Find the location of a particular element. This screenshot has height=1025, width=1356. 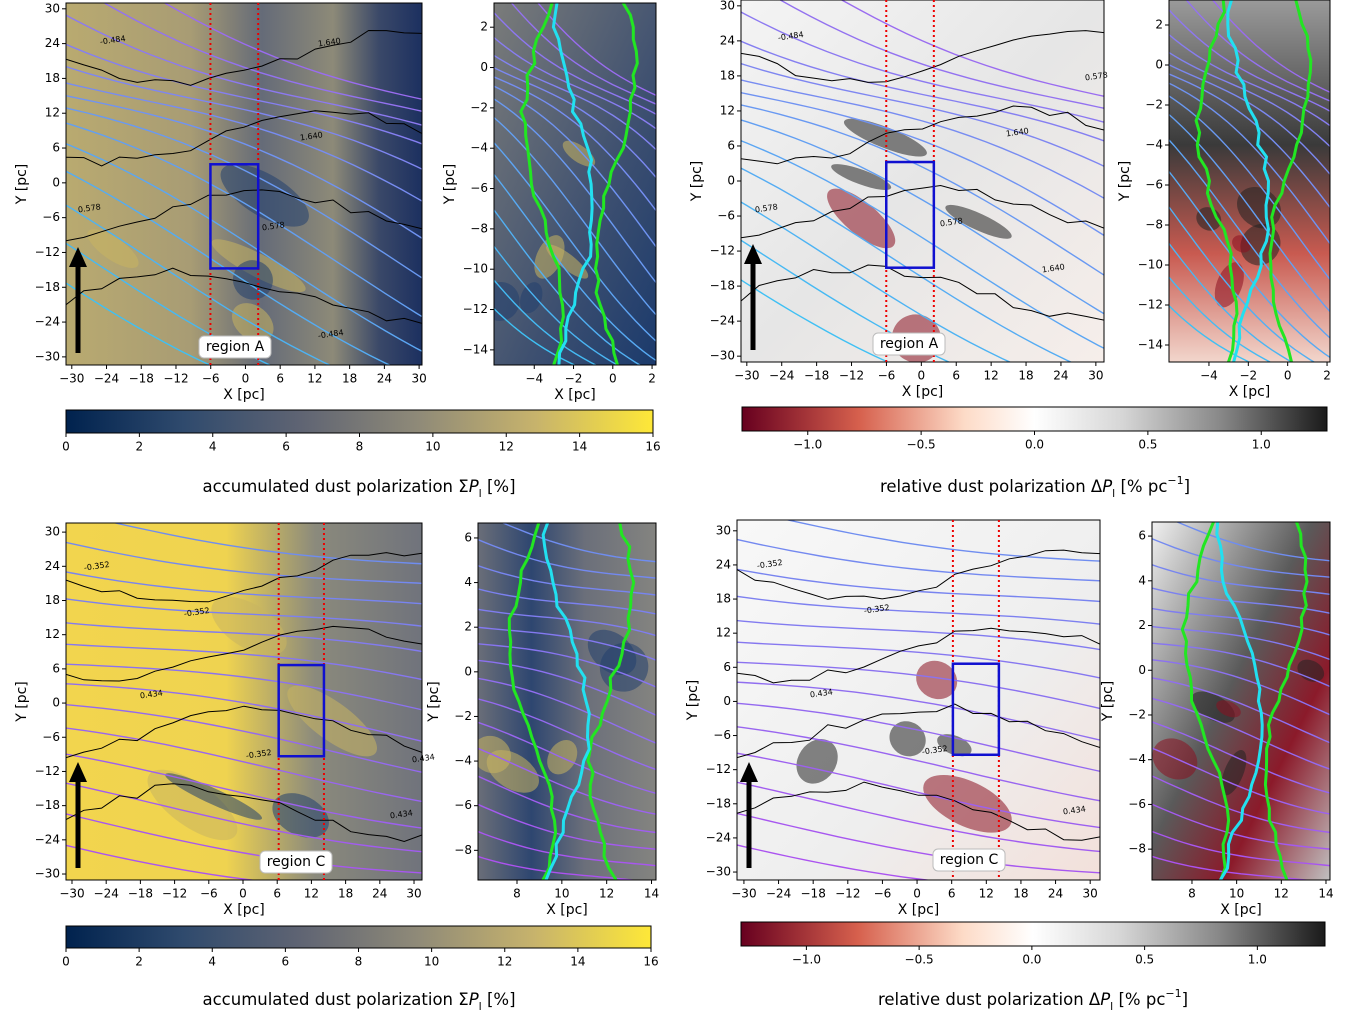

x-tick-label: −2 is located at coordinates (1248, 376).